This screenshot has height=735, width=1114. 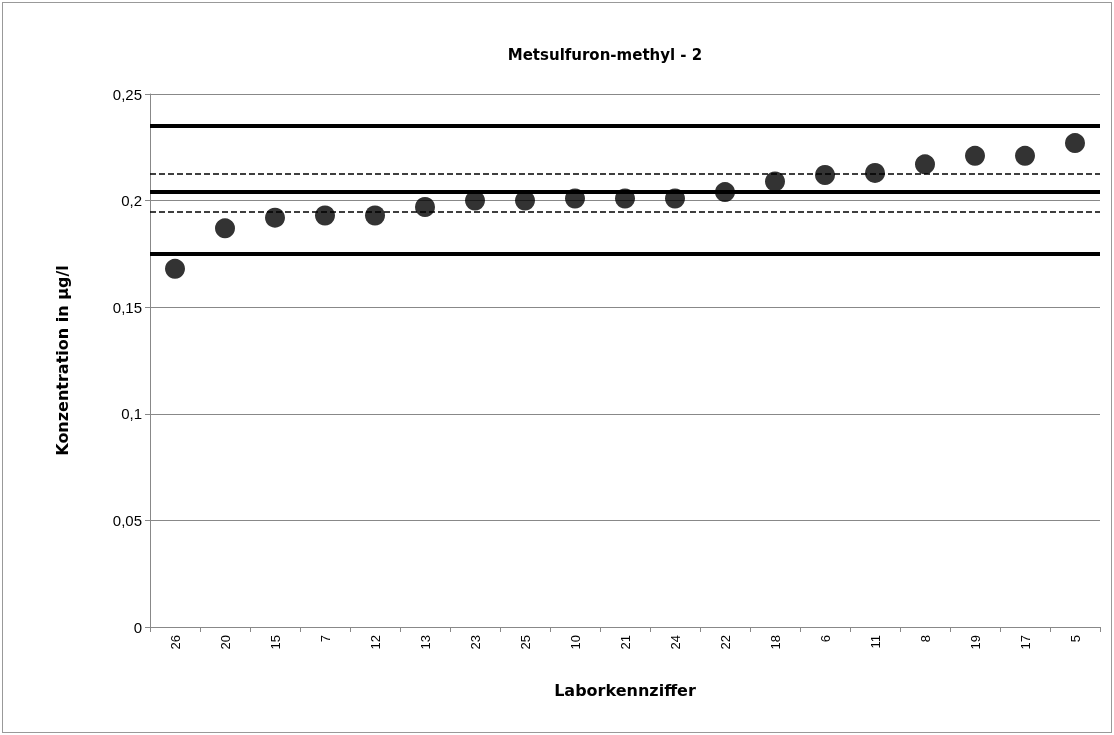 What do you see at coordinates (175, 642) in the screenshot?
I see `x-tick-label: 26` at bounding box center [175, 642].